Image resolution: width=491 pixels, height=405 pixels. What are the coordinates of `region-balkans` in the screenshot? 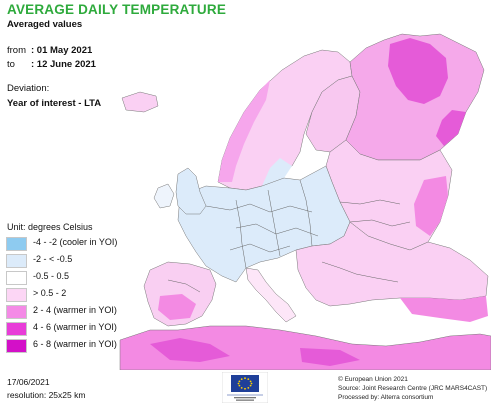 It's located at (392, 264).